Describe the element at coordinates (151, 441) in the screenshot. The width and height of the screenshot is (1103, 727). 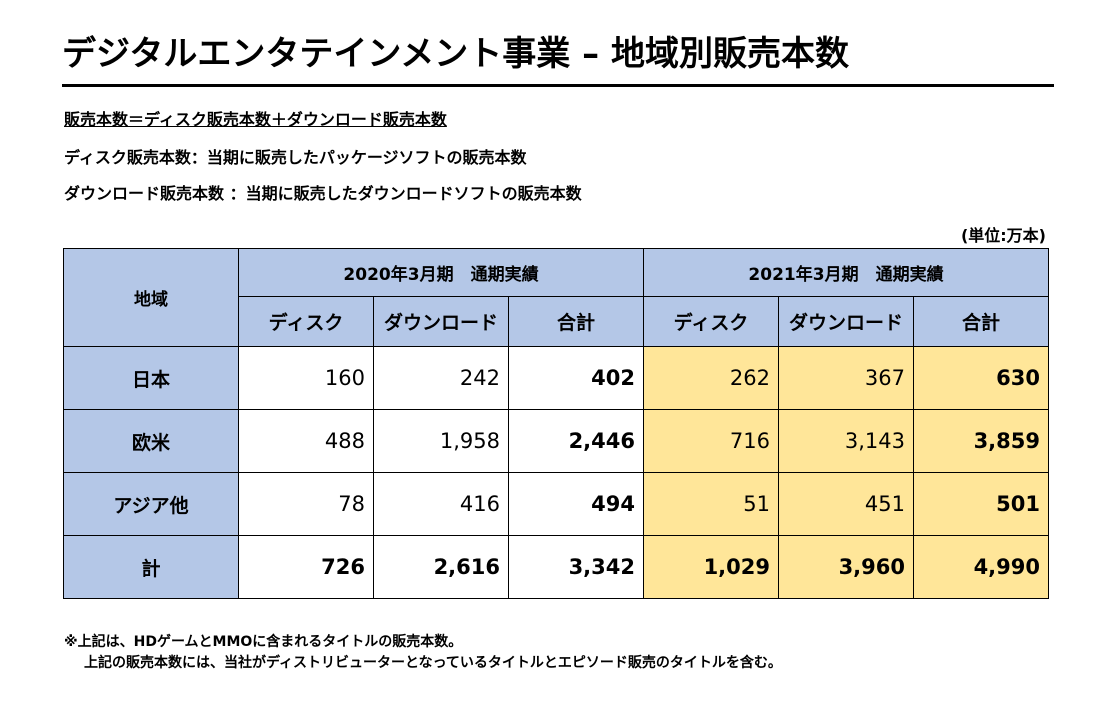
I see `region-label: 欧米` at that location.